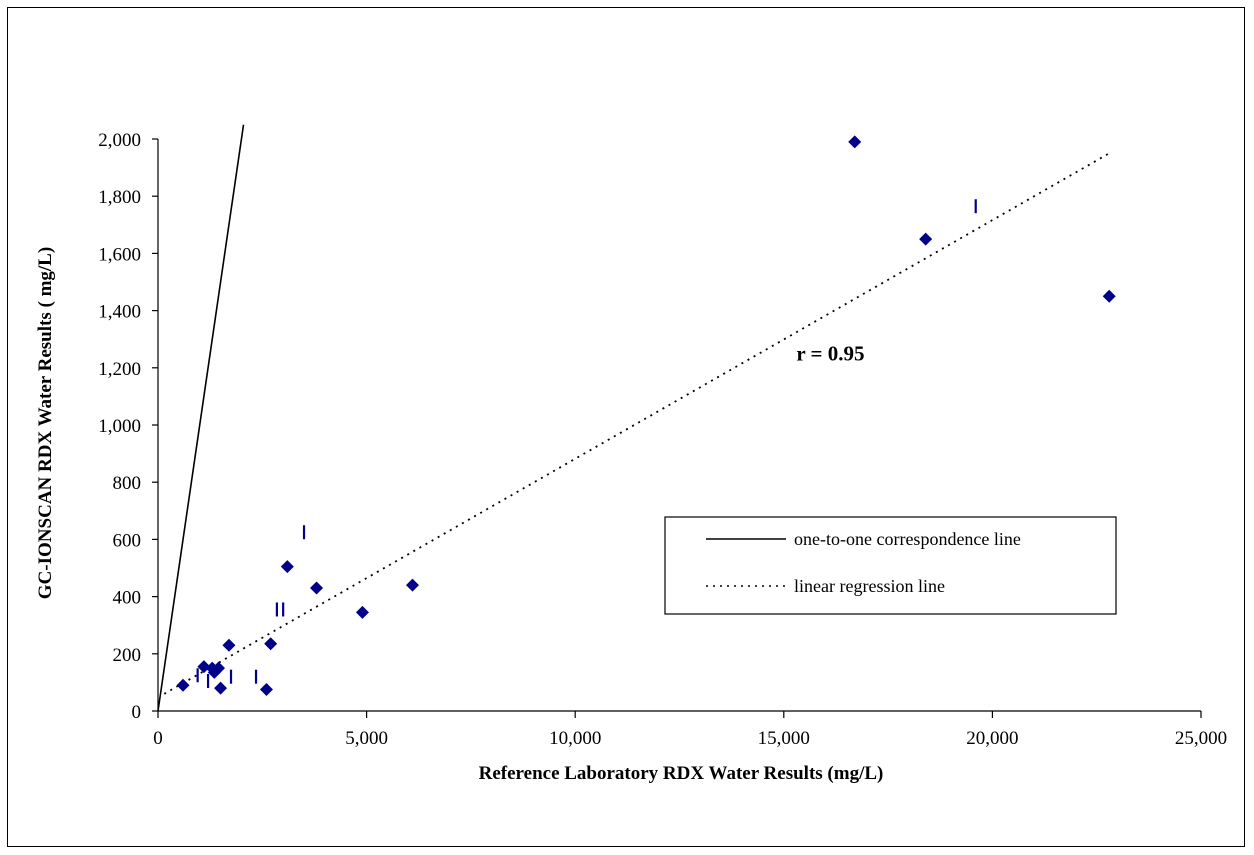  I want to click on y-tick-label: 1,600, so click(119, 254).